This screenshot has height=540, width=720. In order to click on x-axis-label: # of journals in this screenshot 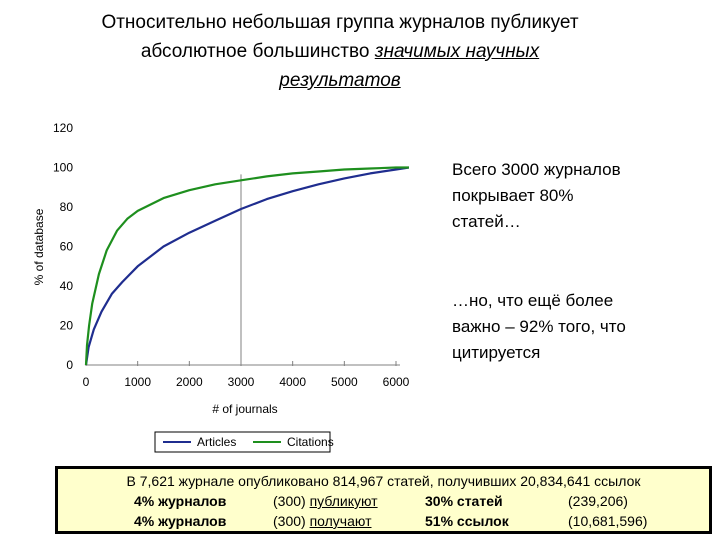, I will do `click(244, 409)`.